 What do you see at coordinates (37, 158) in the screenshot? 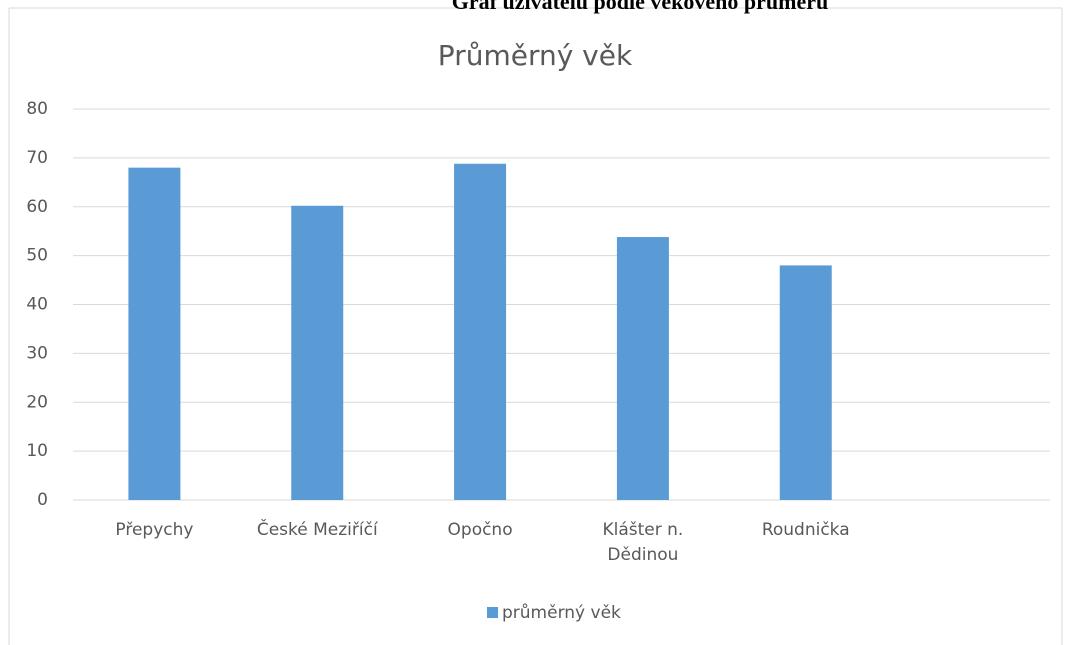
I see `y-tick-label: 70` at bounding box center [37, 158].